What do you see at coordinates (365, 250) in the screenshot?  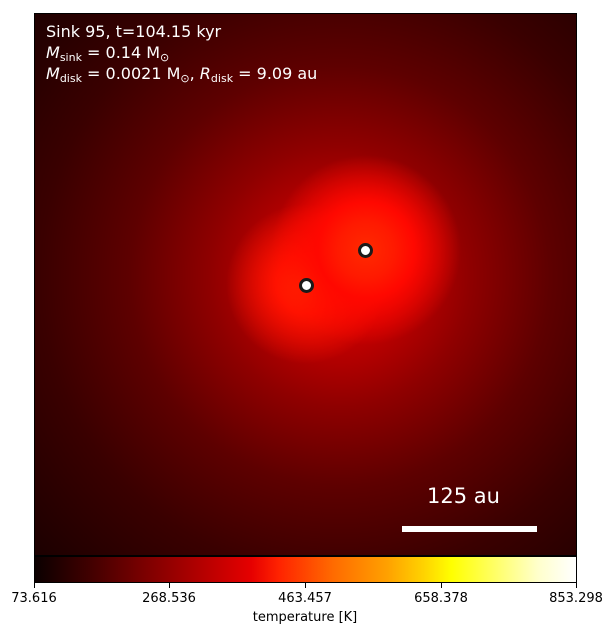 I see `sink-marker-upper` at bounding box center [365, 250].